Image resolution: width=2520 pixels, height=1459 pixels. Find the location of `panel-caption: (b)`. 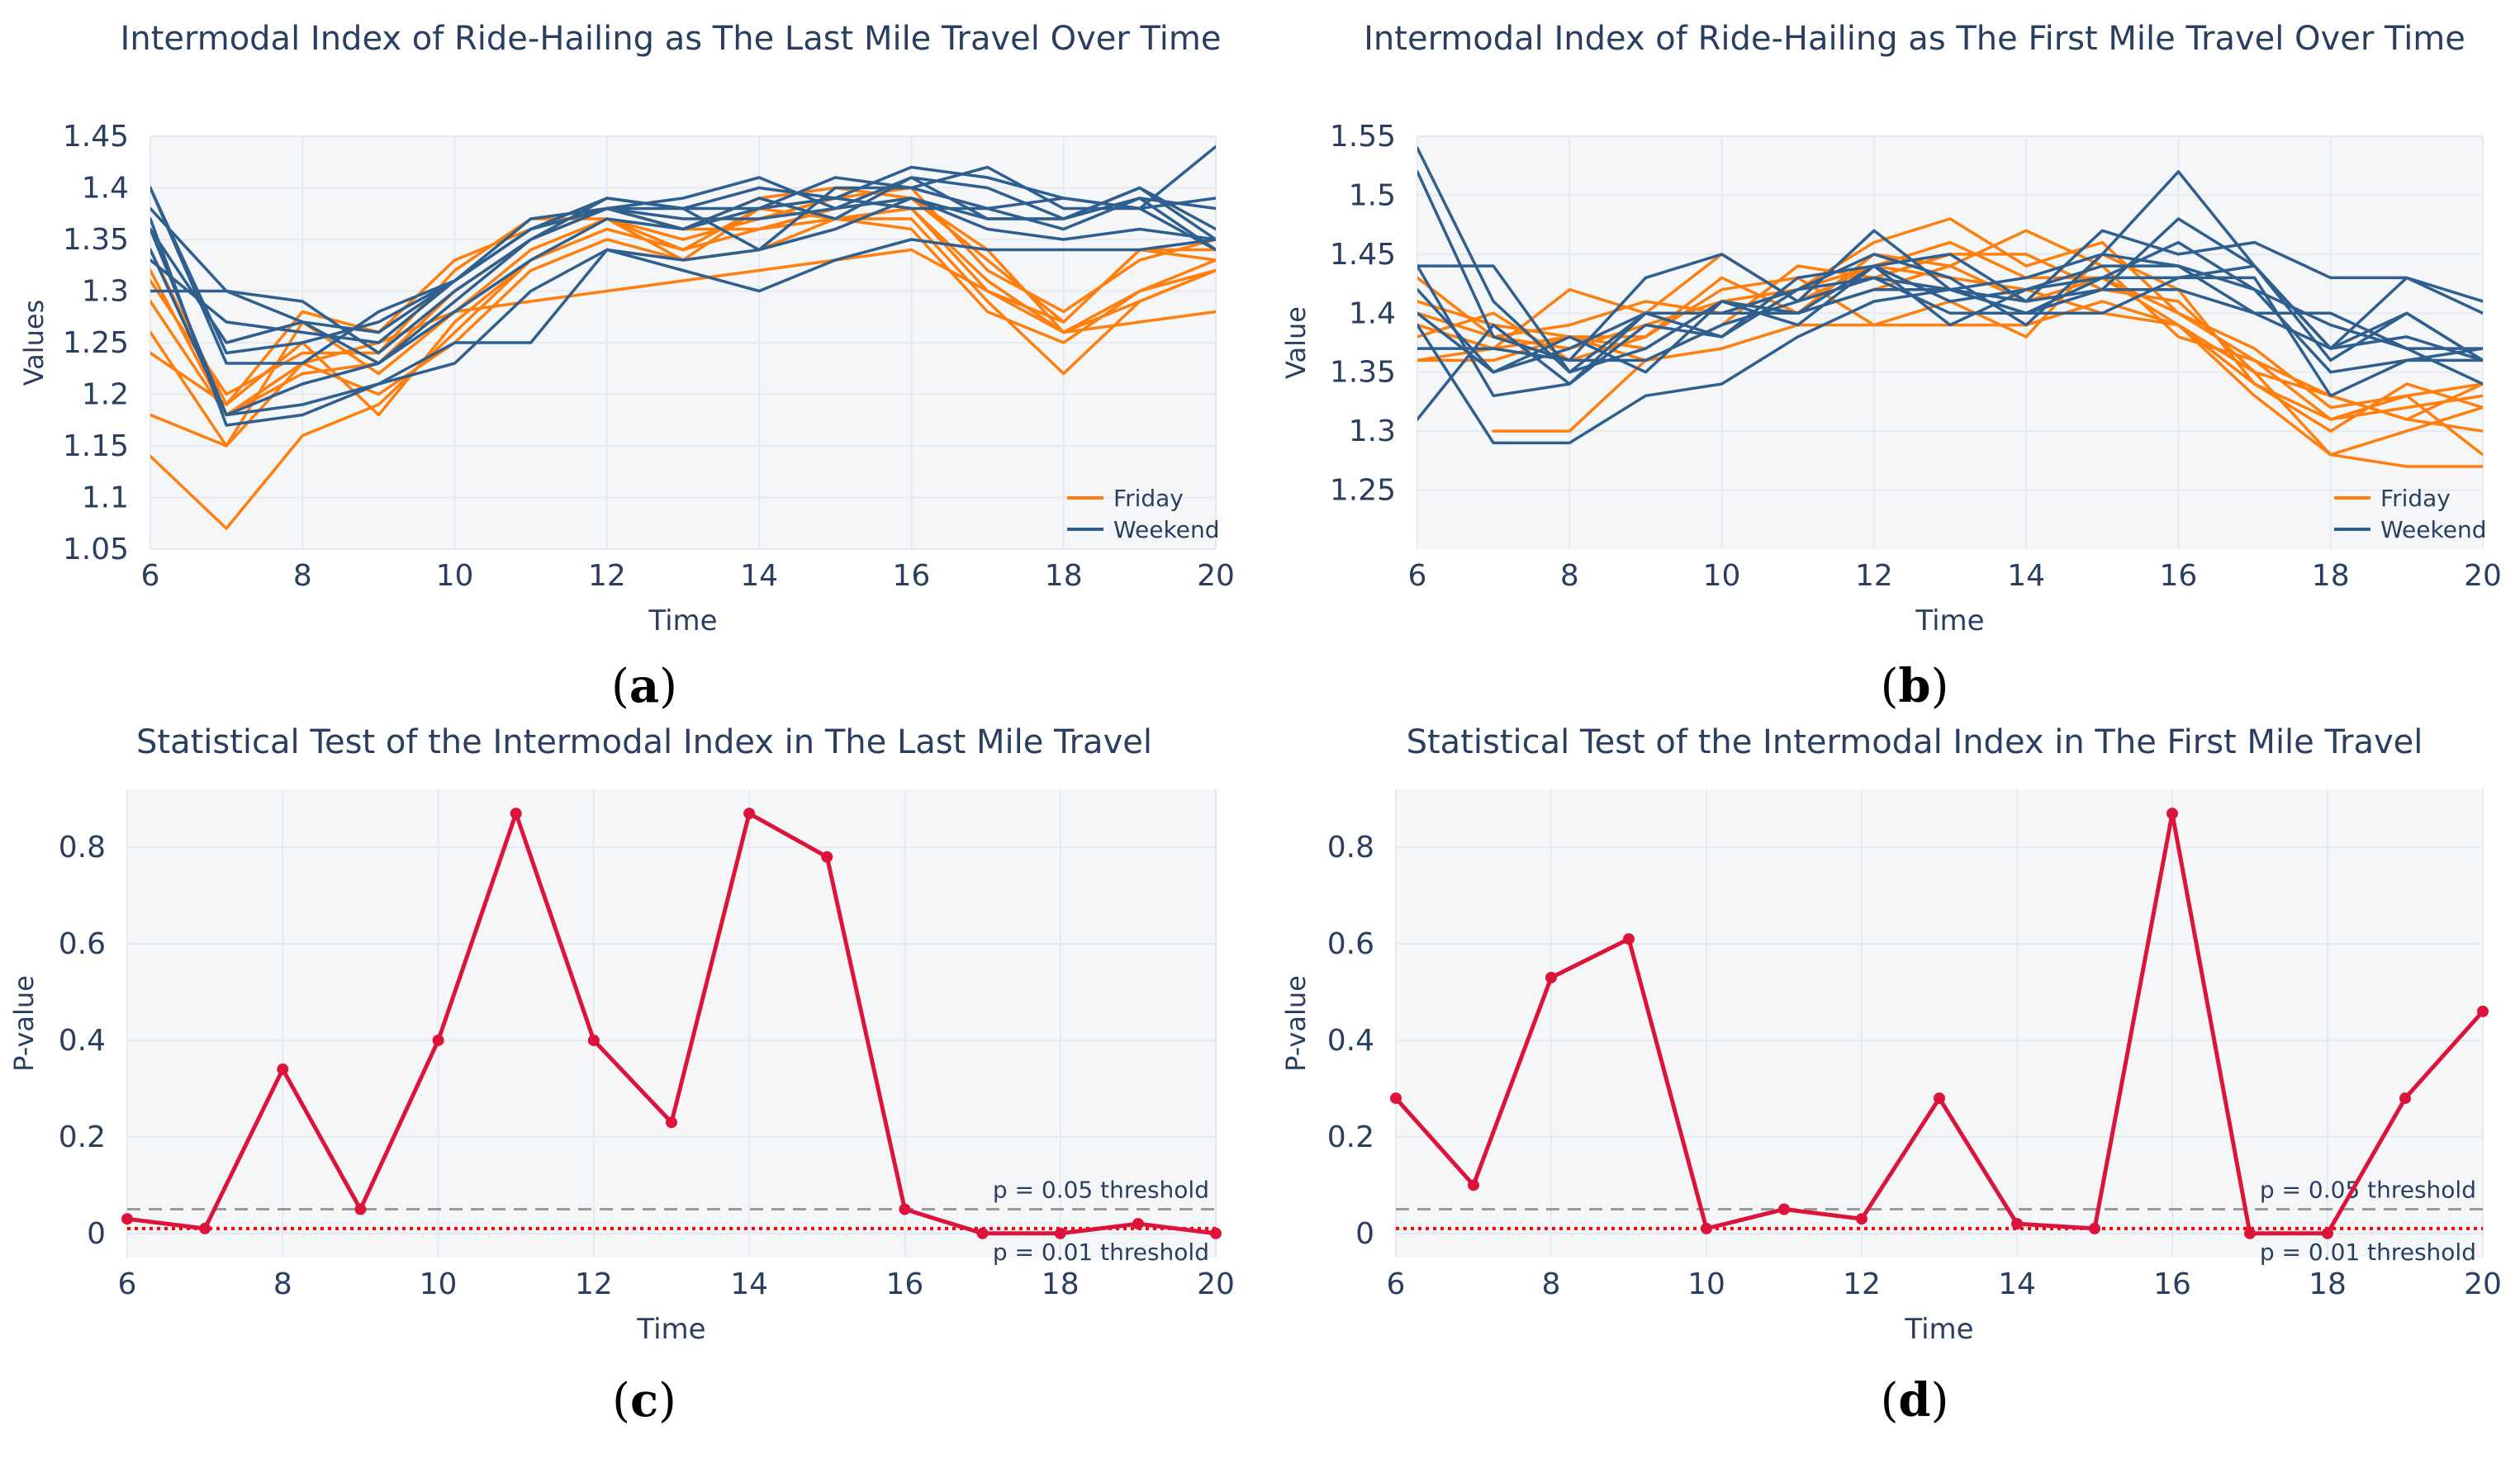

panel-caption: (b) is located at coordinates (1915, 686).